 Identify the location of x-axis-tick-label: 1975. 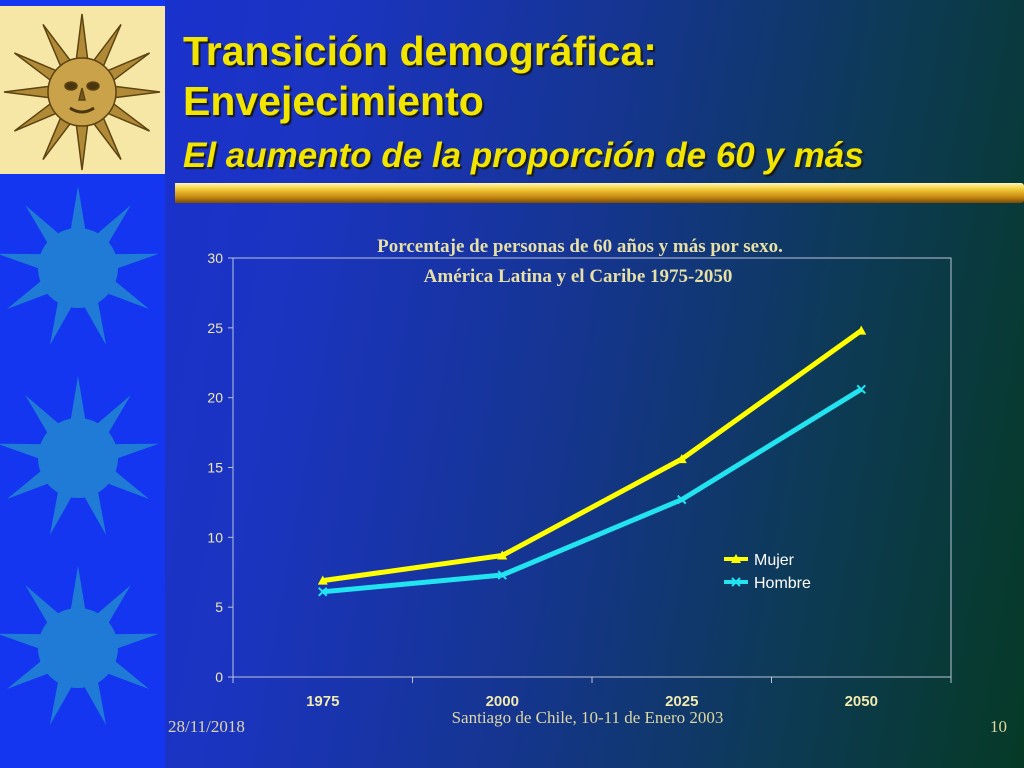
(322, 701).